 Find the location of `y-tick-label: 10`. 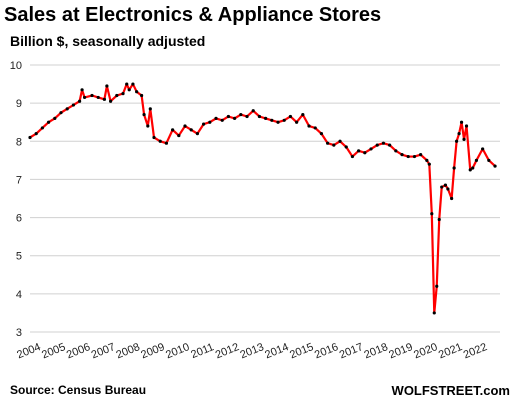

y-tick-label: 10 is located at coordinates (16, 66).